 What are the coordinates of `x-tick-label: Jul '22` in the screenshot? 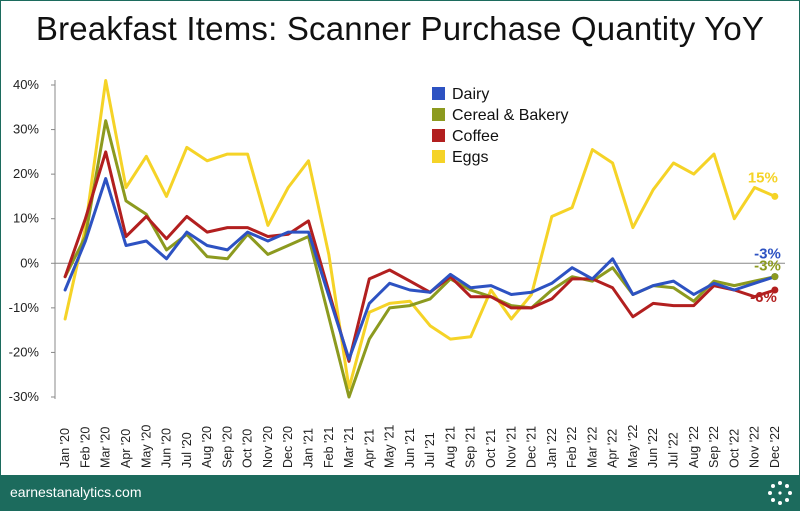 It's located at (673, 450).